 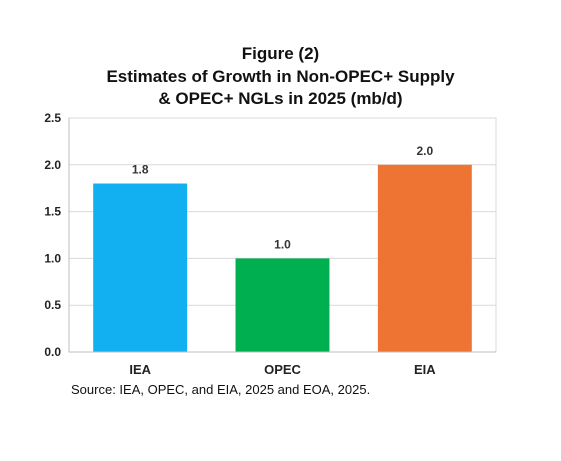 What do you see at coordinates (52, 258) in the screenshot?
I see `y-tick-label: 1.0` at bounding box center [52, 258].